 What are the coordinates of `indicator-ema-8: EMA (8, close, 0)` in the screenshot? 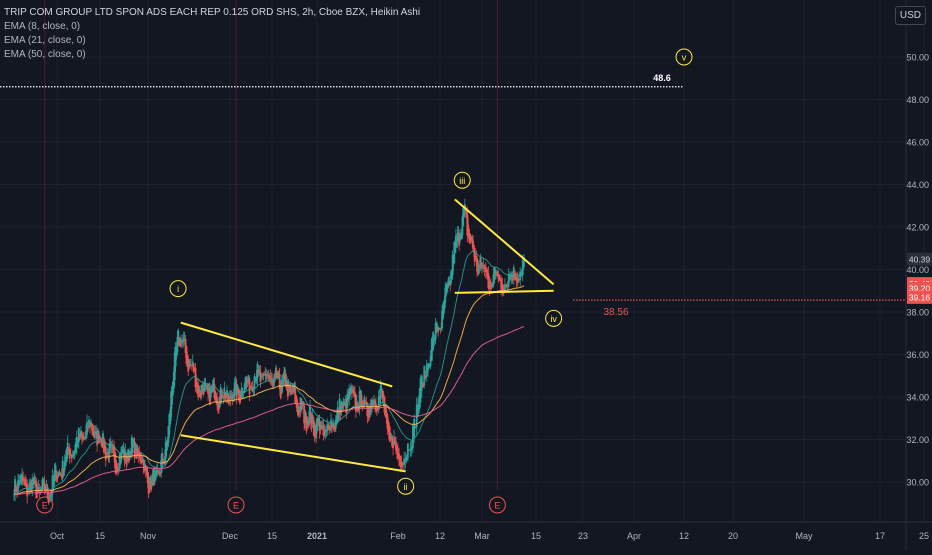 It's located at (42, 26).